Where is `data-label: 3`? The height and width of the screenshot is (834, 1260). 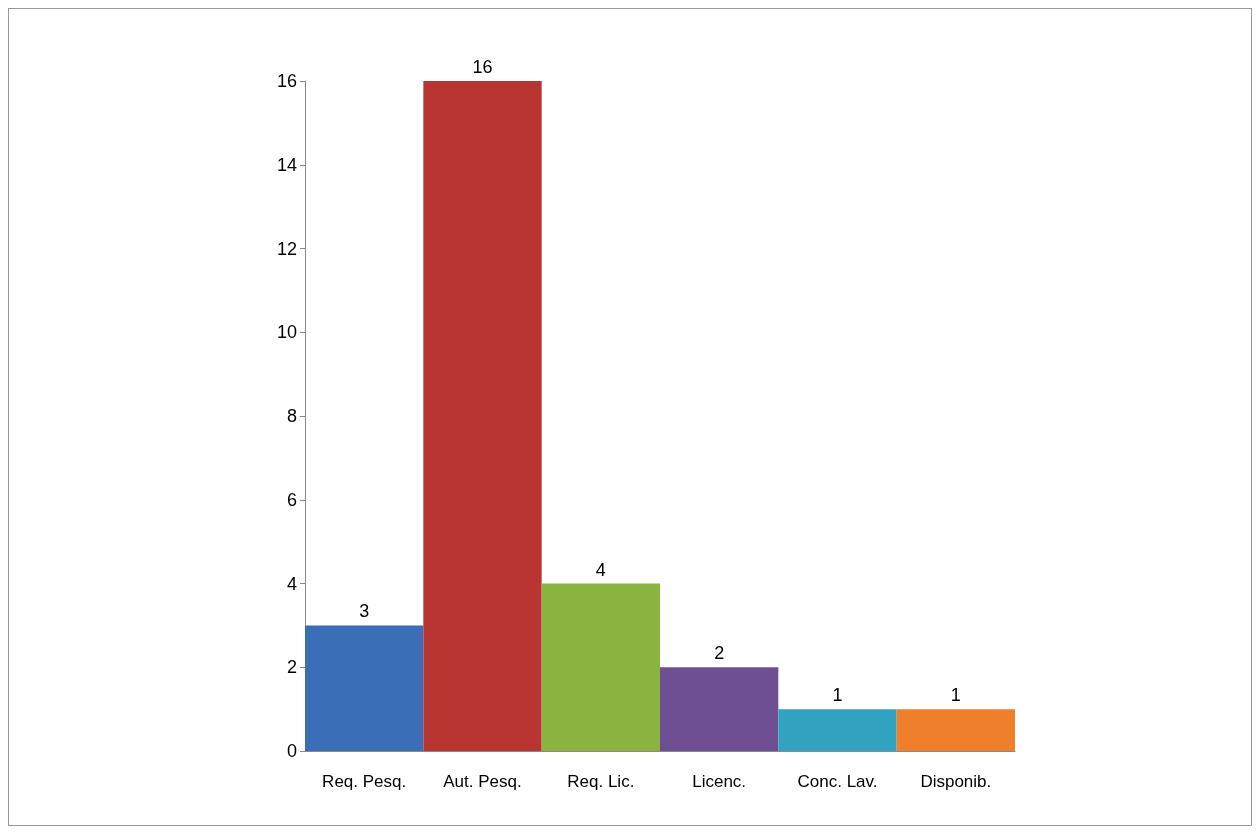
data-label: 3 is located at coordinates (364, 611).